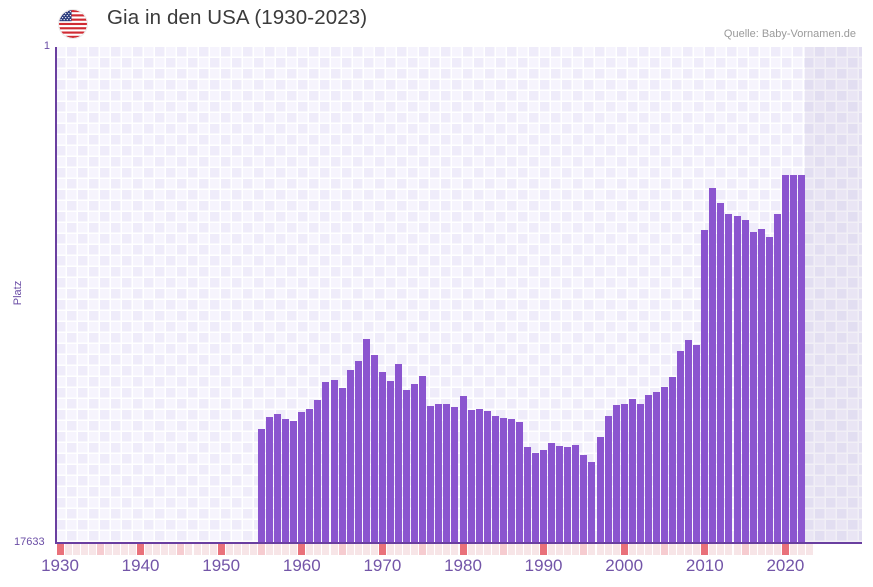 Image resolution: width=873 pixels, height=587 pixels. Describe the element at coordinates (73, 24) in the screenshot. I see `us-flag-icon` at that location.